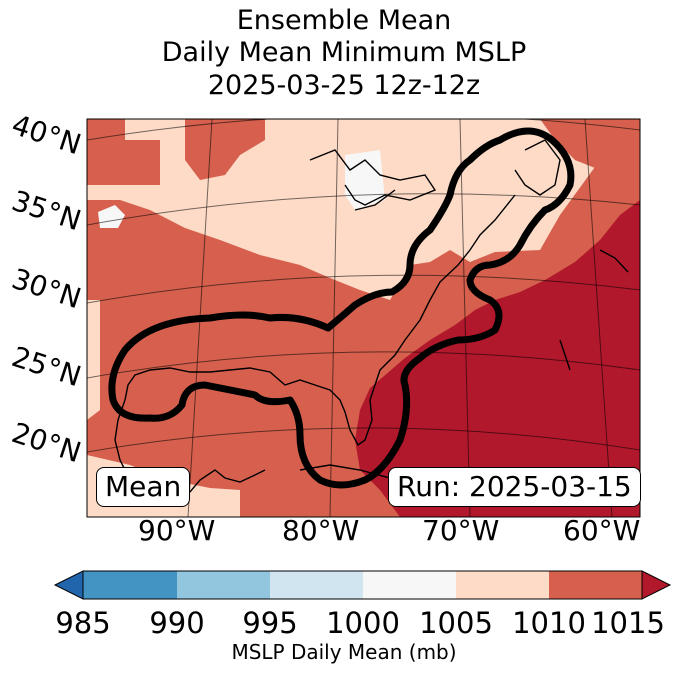  Describe the element at coordinates (549, 623) in the screenshot. I see `colorbar-tick-1010: 1010` at that location.